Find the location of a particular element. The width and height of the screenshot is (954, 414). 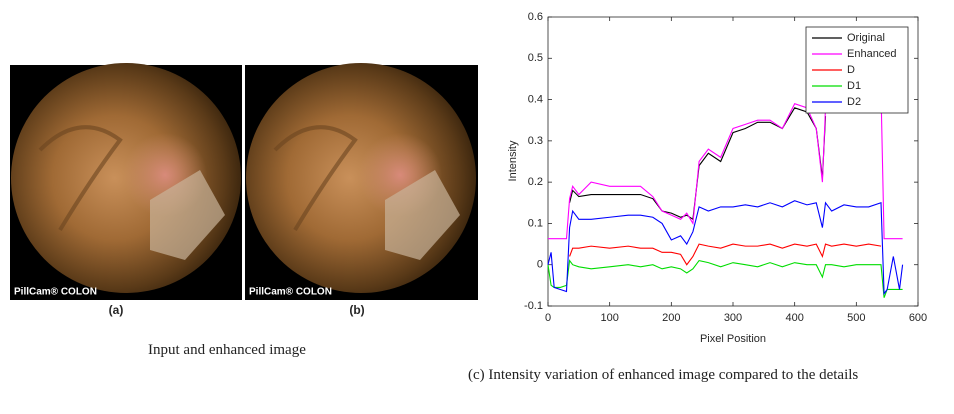

legend-label: D1 is located at coordinates (854, 86).